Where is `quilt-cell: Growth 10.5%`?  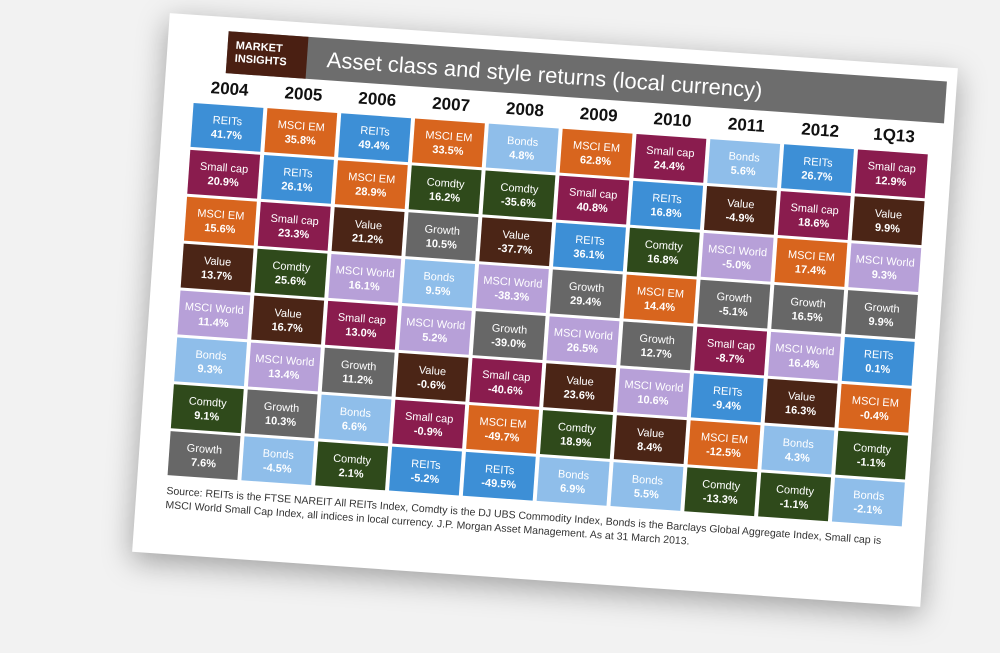
quilt-cell: Growth 10.5% is located at coordinates (442, 237).